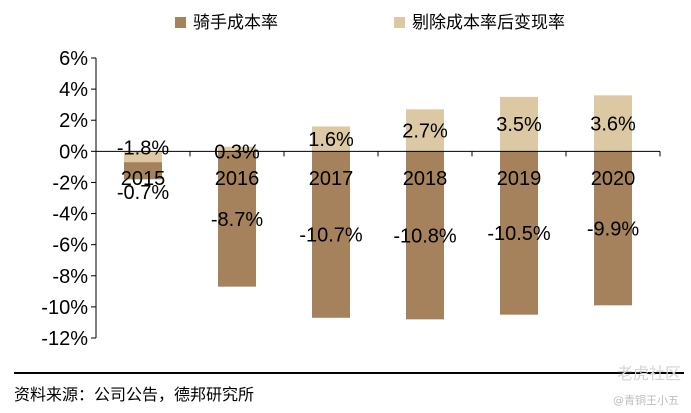  What do you see at coordinates (143, 179) in the screenshot?
I see `x-tick-label: 2015` at bounding box center [143, 179].